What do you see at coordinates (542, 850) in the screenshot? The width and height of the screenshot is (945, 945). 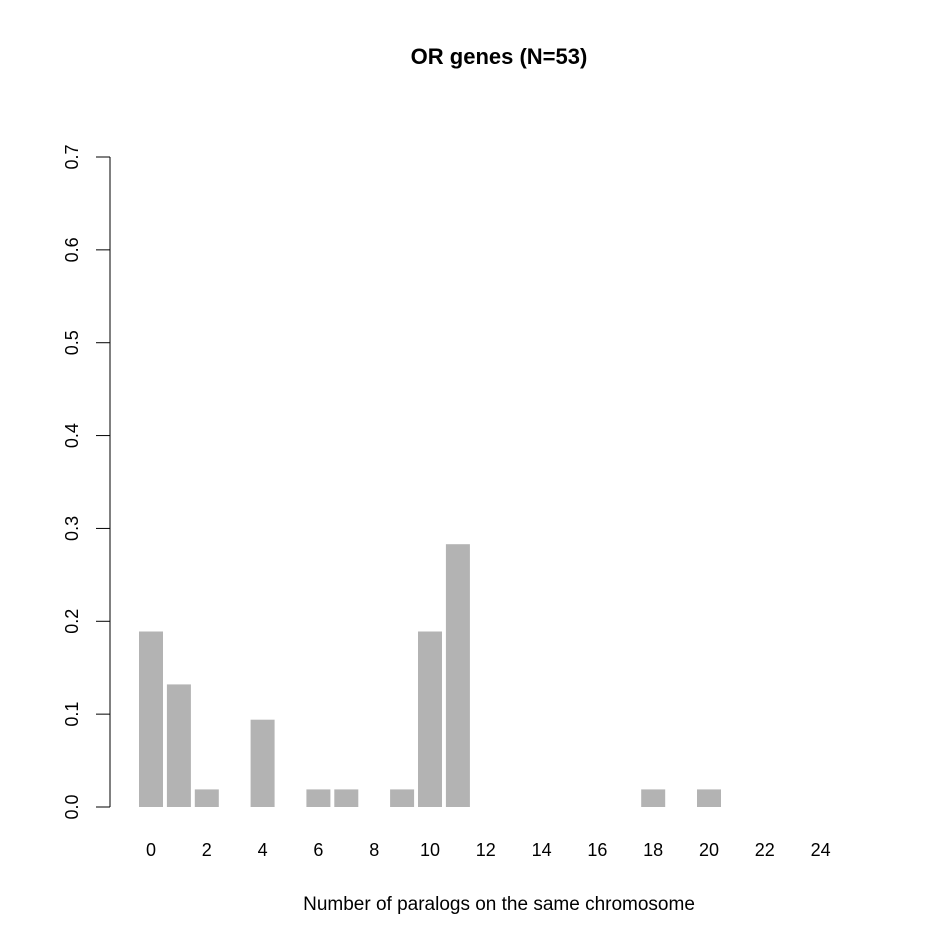 I see `x-tick-label: 14` at bounding box center [542, 850].